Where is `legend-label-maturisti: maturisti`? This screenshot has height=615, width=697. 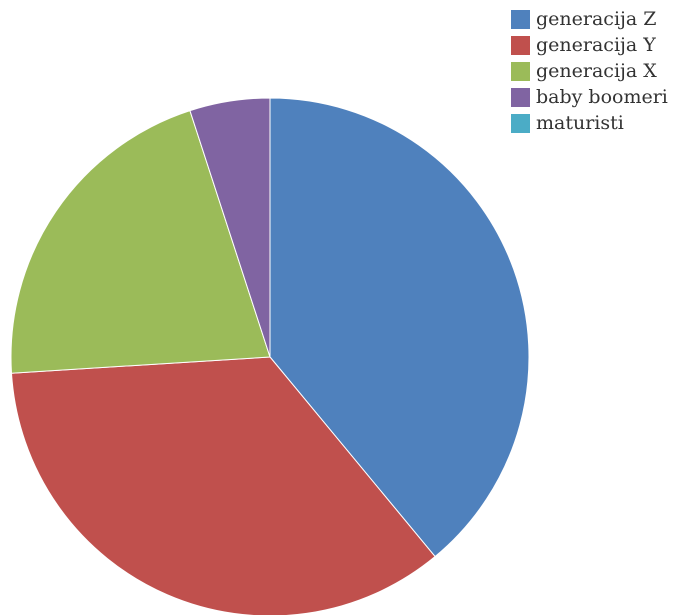 legend-label-maturisti: maturisti is located at coordinates (580, 123).